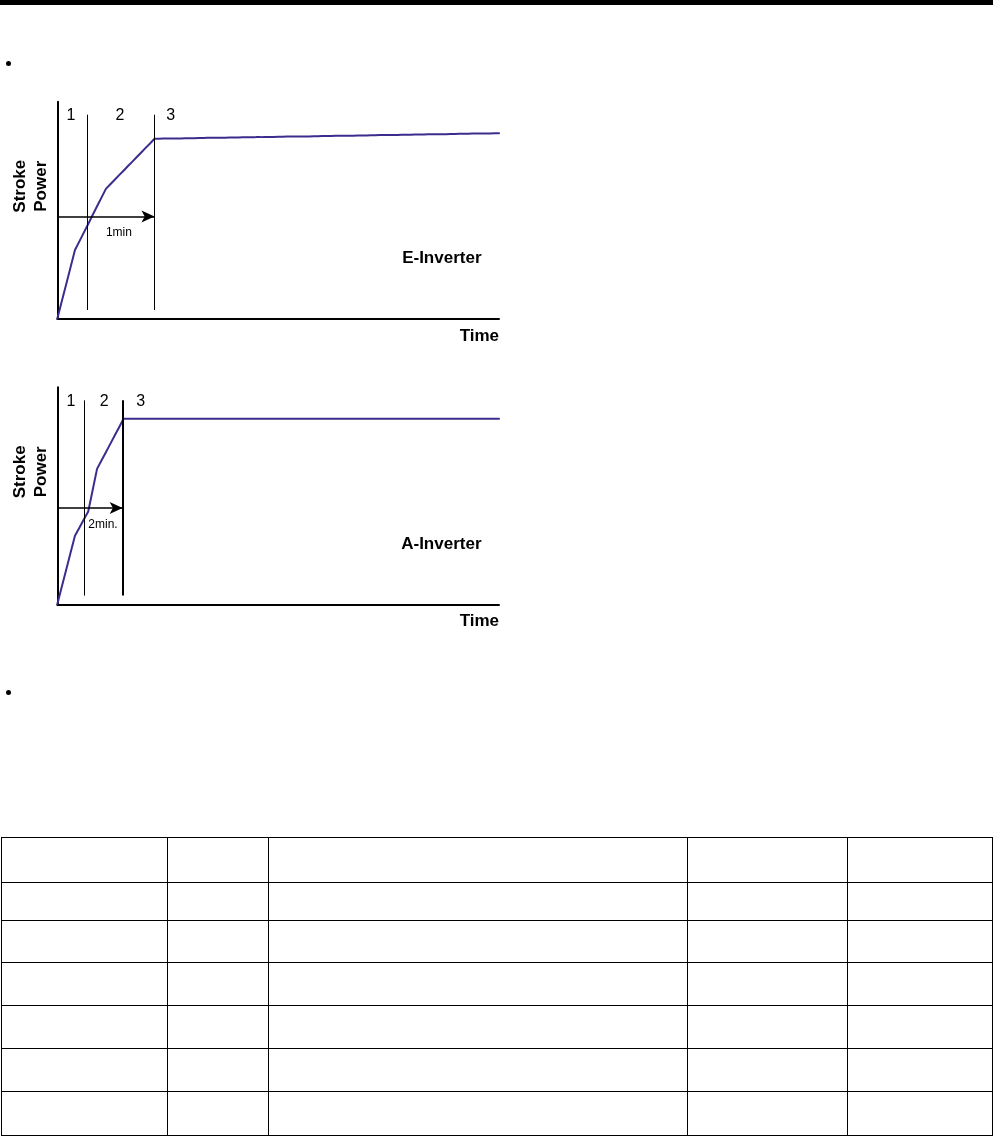  What do you see at coordinates (442, 258) in the screenshot?
I see `text: E-Inverter` at bounding box center [442, 258].